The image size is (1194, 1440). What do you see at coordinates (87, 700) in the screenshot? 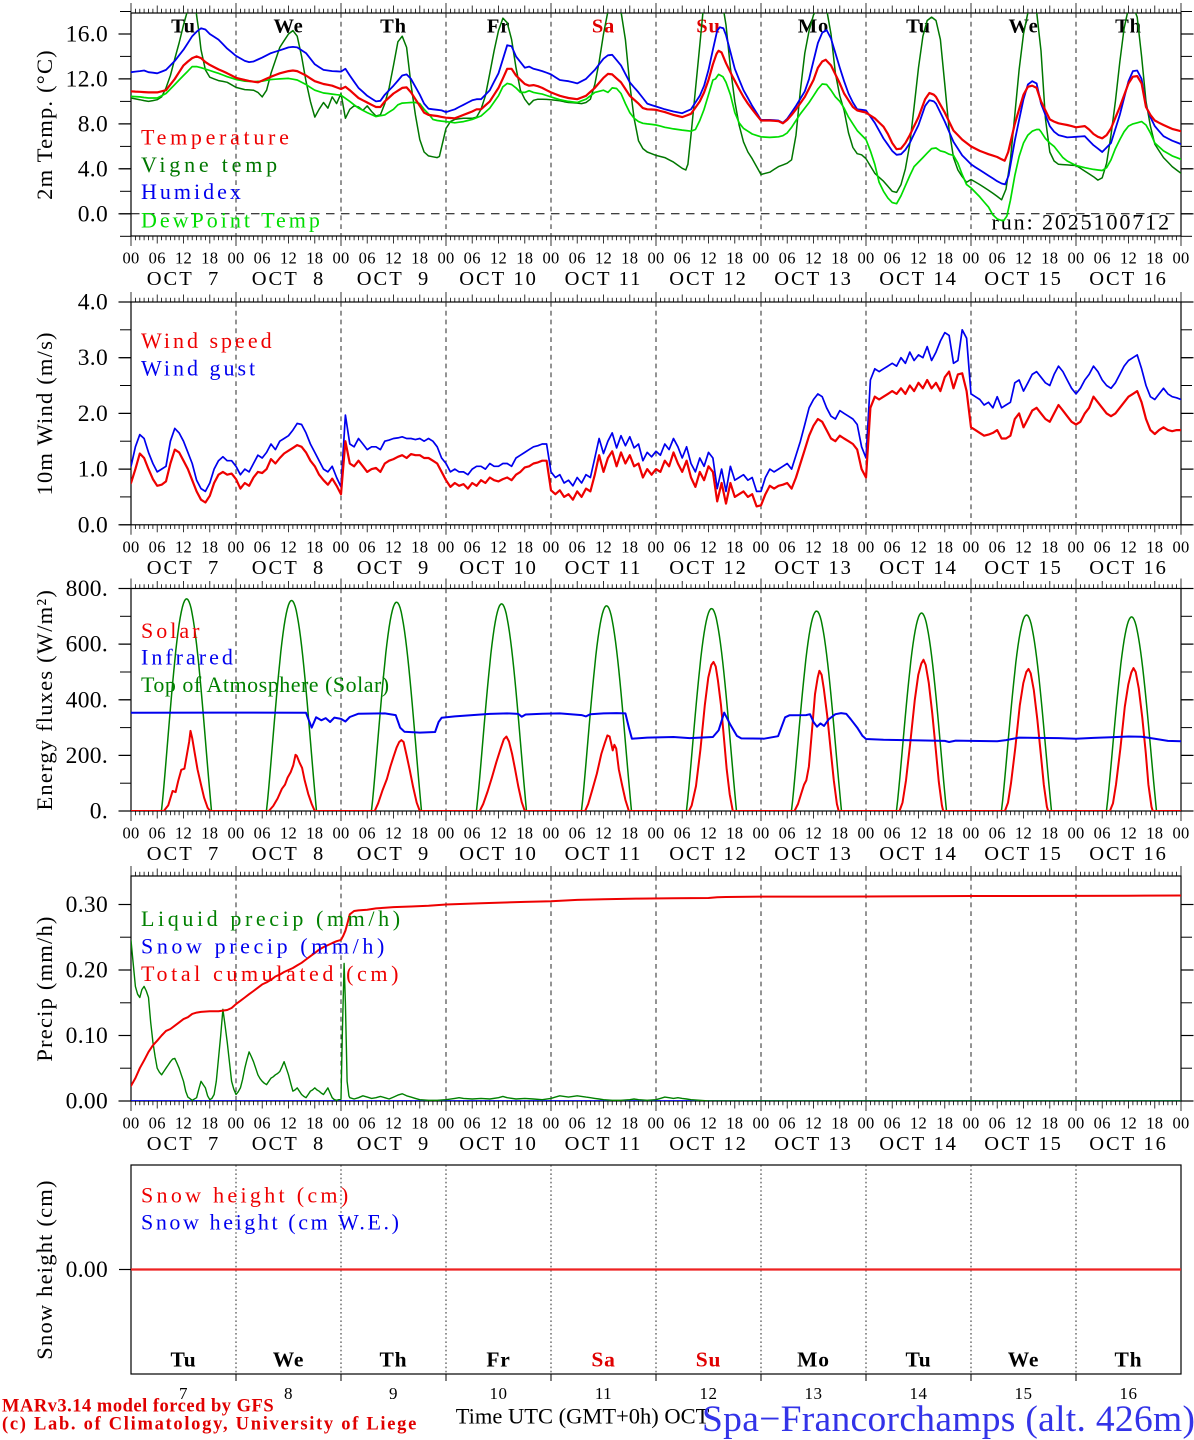
I see `svg-text: 400.` at bounding box center [87, 700].